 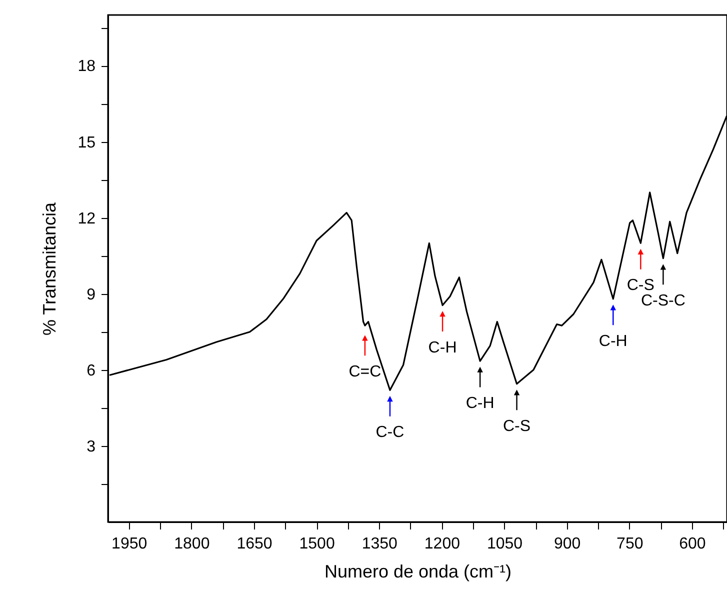 What do you see at coordinates (192, 544) in the screenshot?
I see `x-tick-label: 1800` at bounding box center [192, 544].